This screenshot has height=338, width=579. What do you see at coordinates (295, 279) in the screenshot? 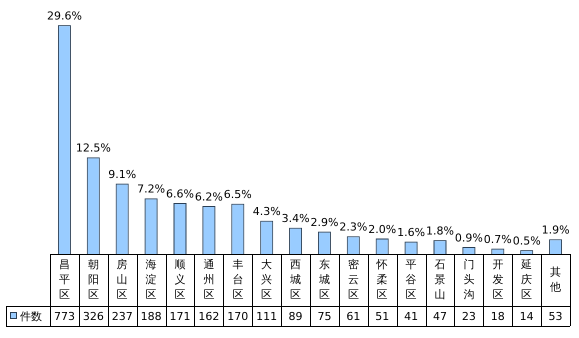
I see `x-tick-label: 西城区` at bounding box center [295, 279].